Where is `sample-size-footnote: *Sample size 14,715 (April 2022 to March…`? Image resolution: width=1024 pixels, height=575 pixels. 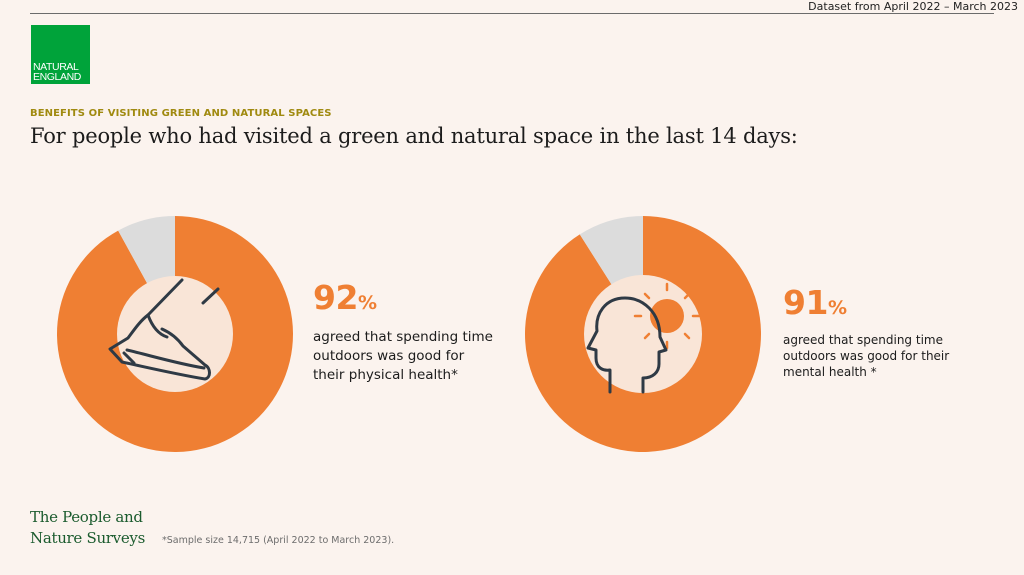
sample-size-footnote: *Sample size 14,715 (April 2022 to March… is located at coordinates (278, 540).